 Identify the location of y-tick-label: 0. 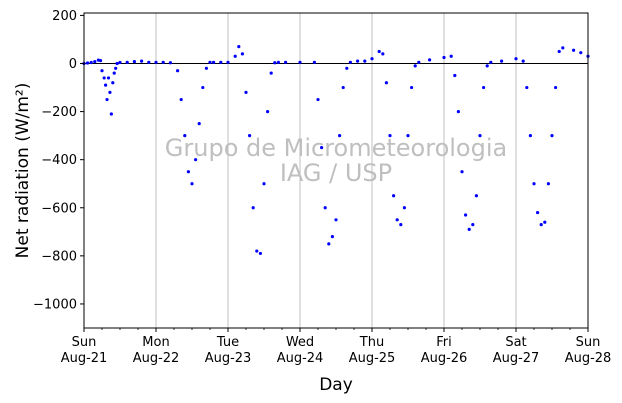
(73, 64).